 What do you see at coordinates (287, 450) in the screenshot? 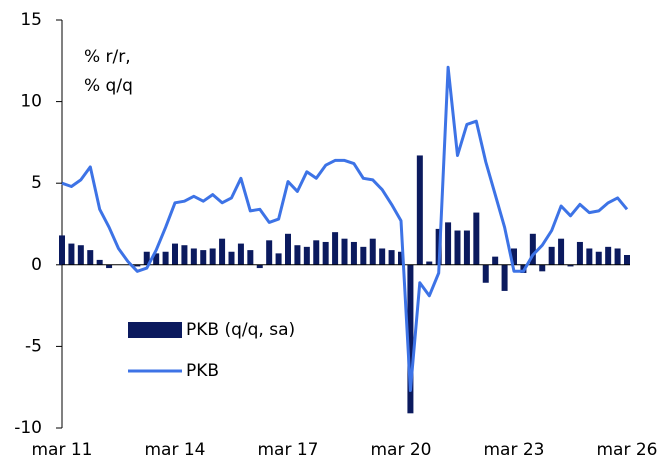
I see `x-tick-label: mar 17` at bounding box center [287, 450].